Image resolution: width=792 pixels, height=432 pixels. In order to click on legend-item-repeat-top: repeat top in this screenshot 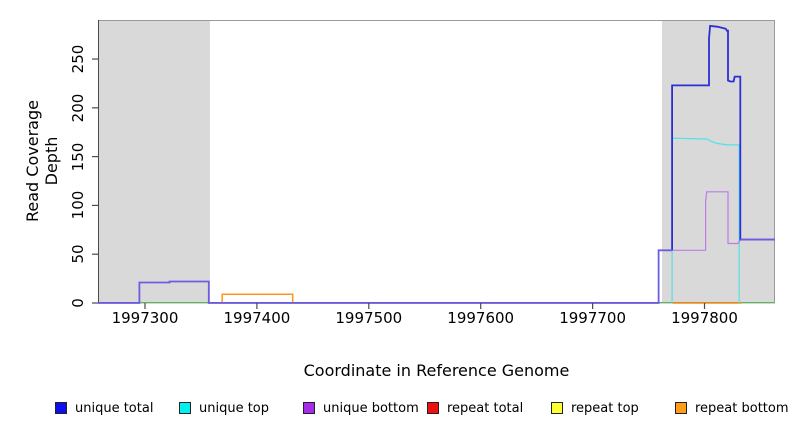, I will do `click(595, 408)`.